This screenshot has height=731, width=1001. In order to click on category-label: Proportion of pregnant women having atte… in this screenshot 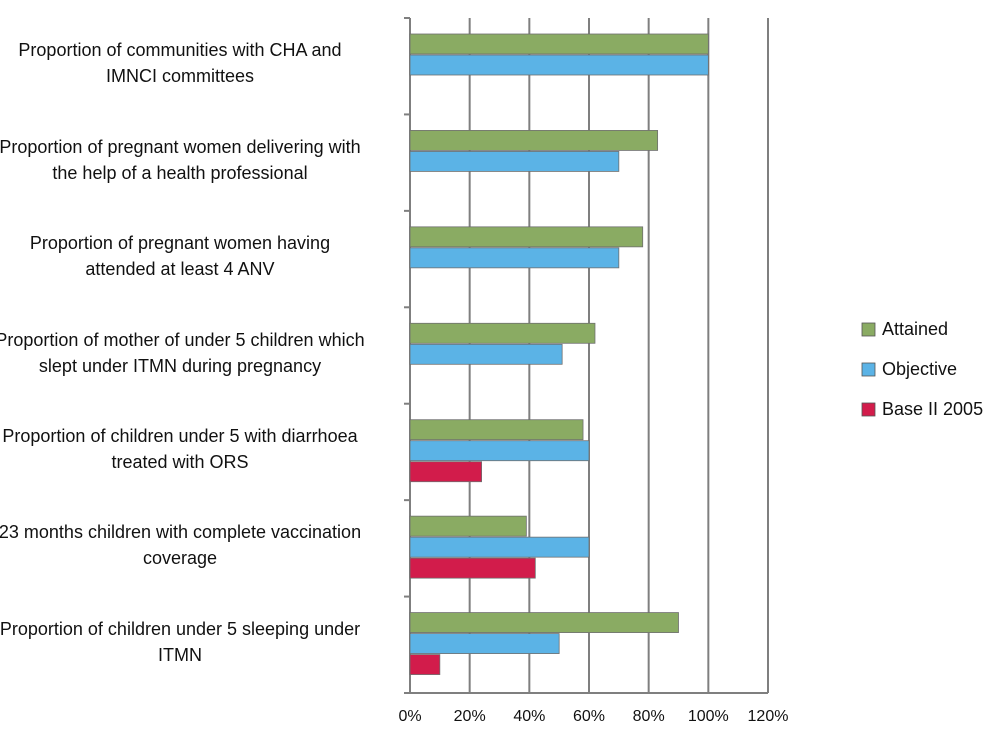, I will do `click(180, 256)`.